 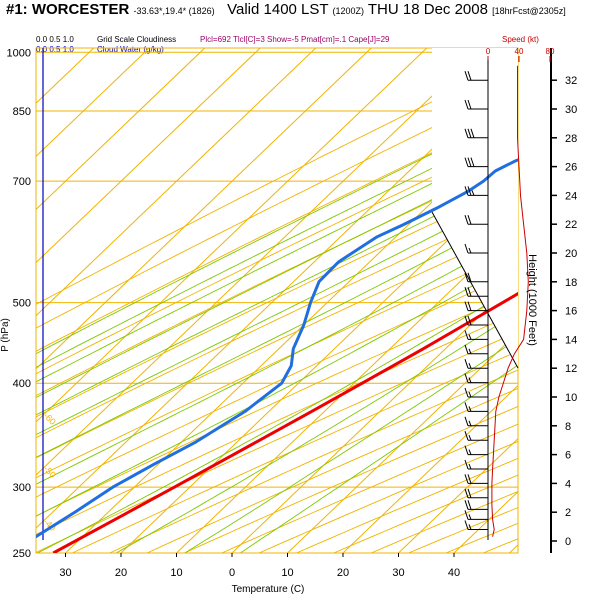 What do you see at coordinates (232, 573) in the screenshot?
I see `x-tick-label: 0` at bounding box center [232, 573].